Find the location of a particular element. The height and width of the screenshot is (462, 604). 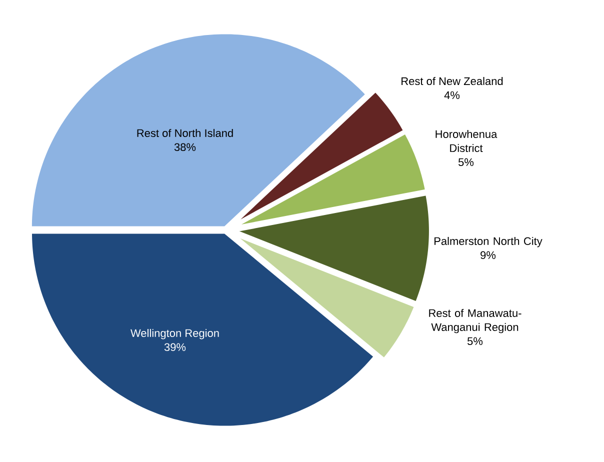

slice-label: Rest of North Island is located at coordinates (185, 133).